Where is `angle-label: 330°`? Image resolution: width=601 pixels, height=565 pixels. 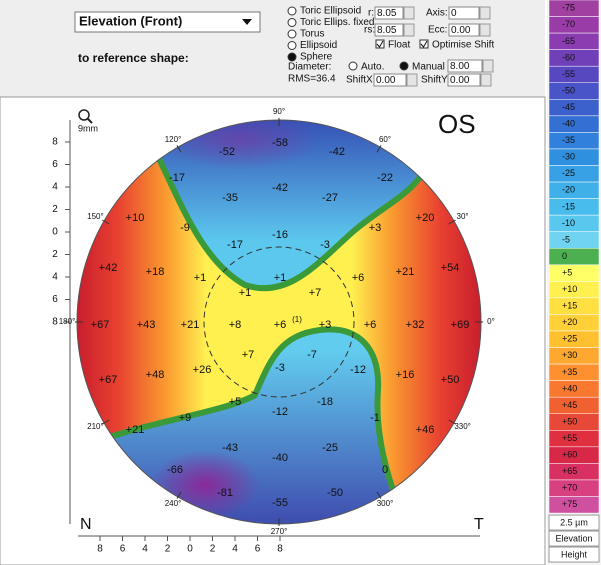 angle-label: 330° is located at coordinates (462, 426).